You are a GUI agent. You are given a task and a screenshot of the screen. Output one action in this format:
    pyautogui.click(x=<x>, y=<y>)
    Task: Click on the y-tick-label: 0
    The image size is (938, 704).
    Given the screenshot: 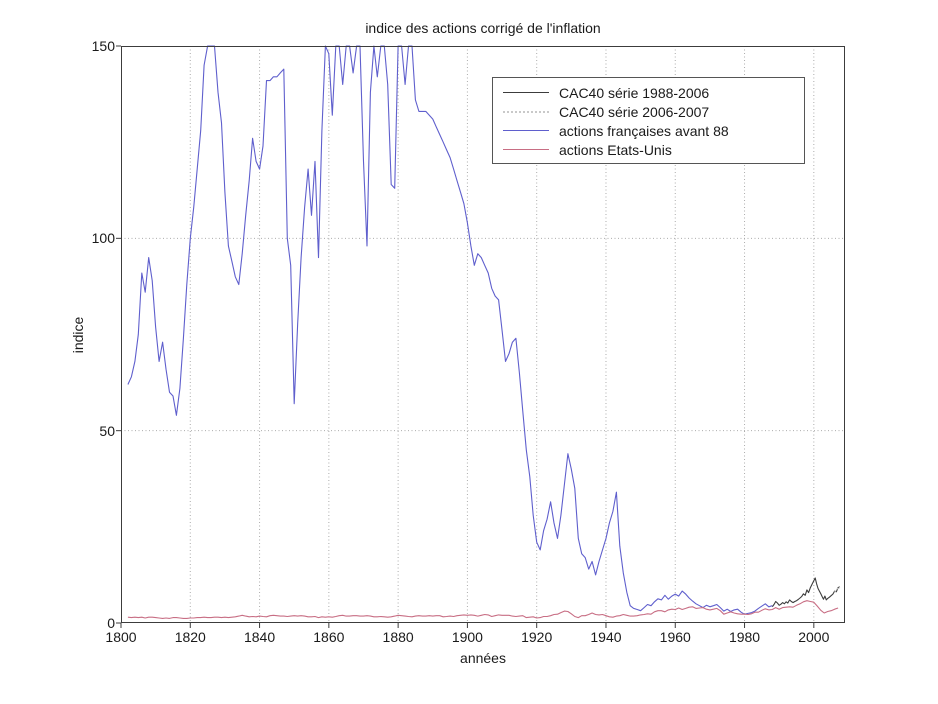 What is the action you would take?
    pyautogui.click(x=111, y=623)
    